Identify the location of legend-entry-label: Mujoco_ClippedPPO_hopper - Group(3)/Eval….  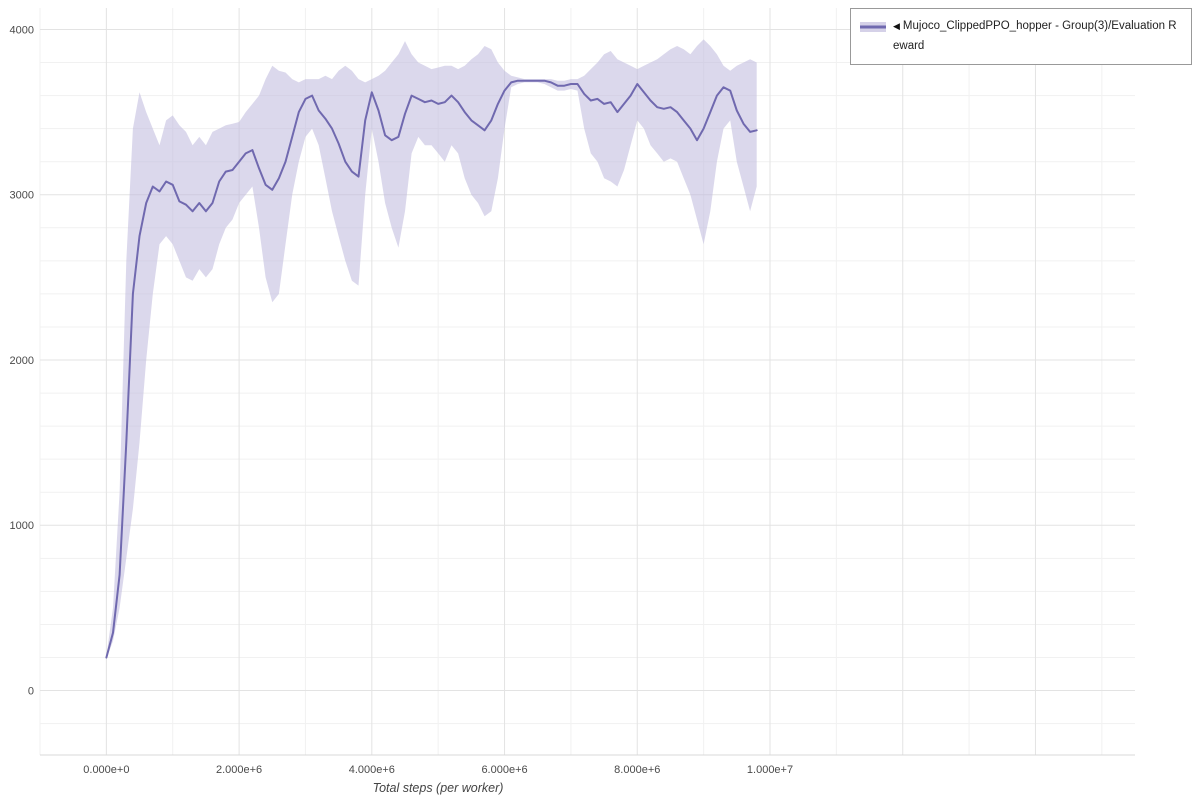
(1035, 36).